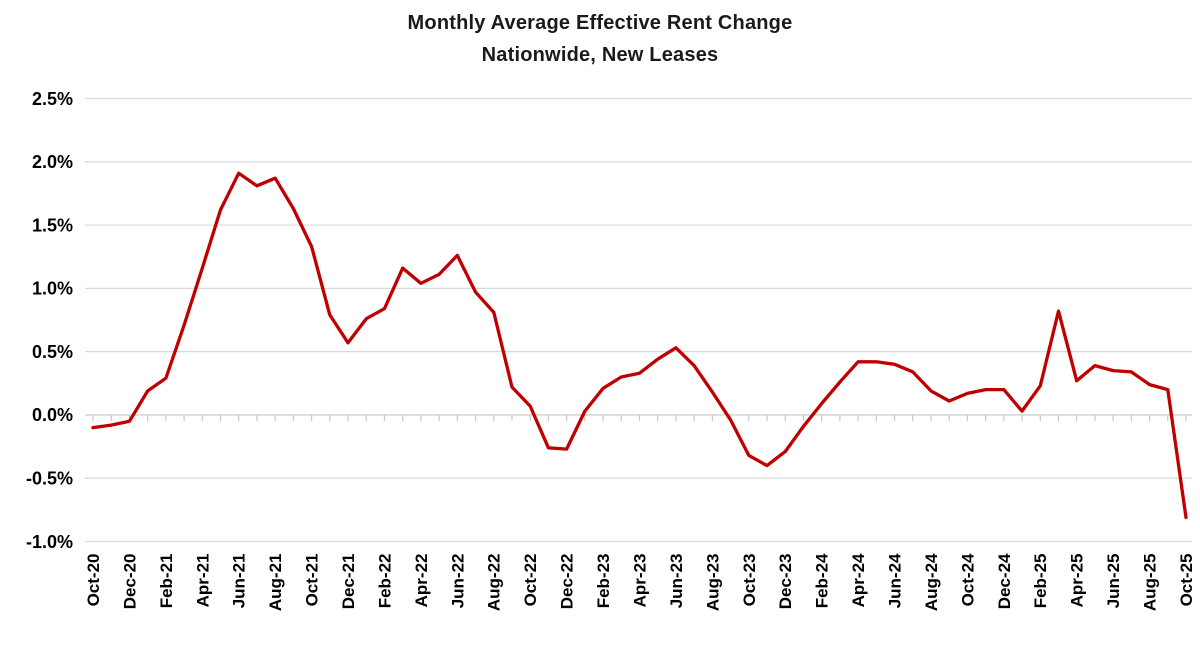 This screenshot has width=1200, height=646. I want to click on svg-text: Oct-22, so click(530, 580).